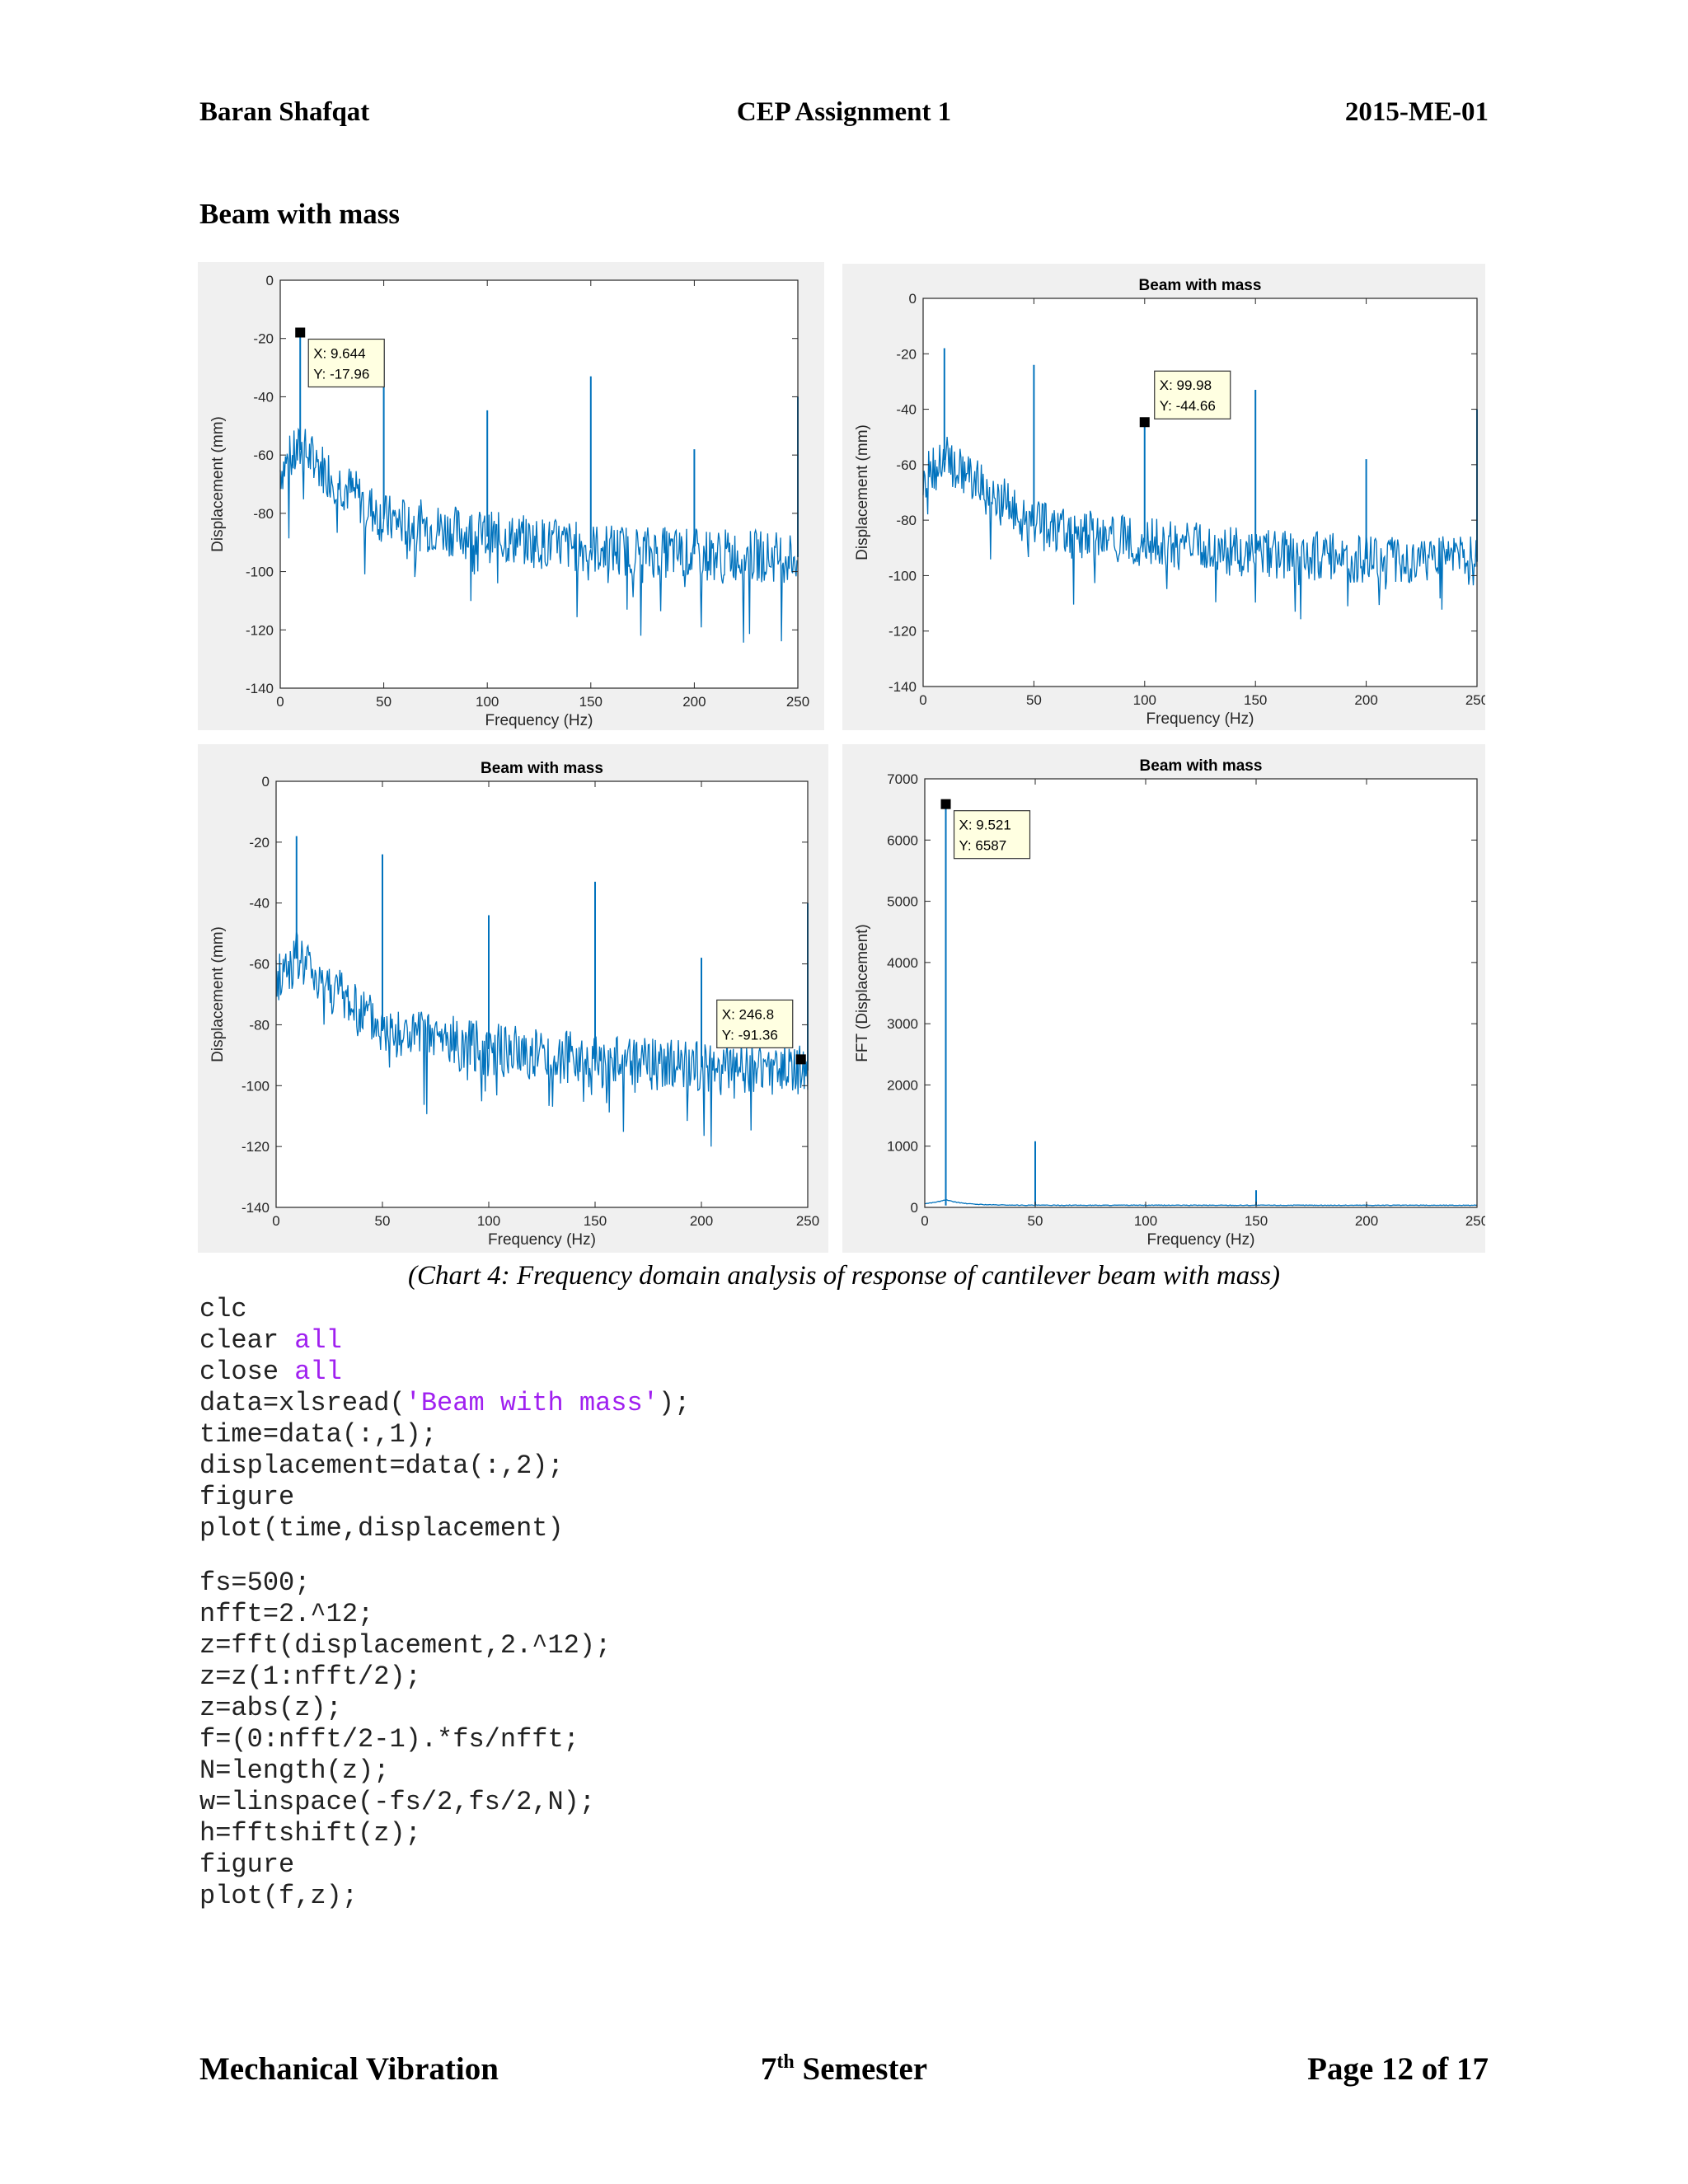 The image size is (1688, 2184). What do you see at coordinates (444, 1583) in the screenshot?
I see `code-line: fs=500;` at bounding box center [444, 1583].